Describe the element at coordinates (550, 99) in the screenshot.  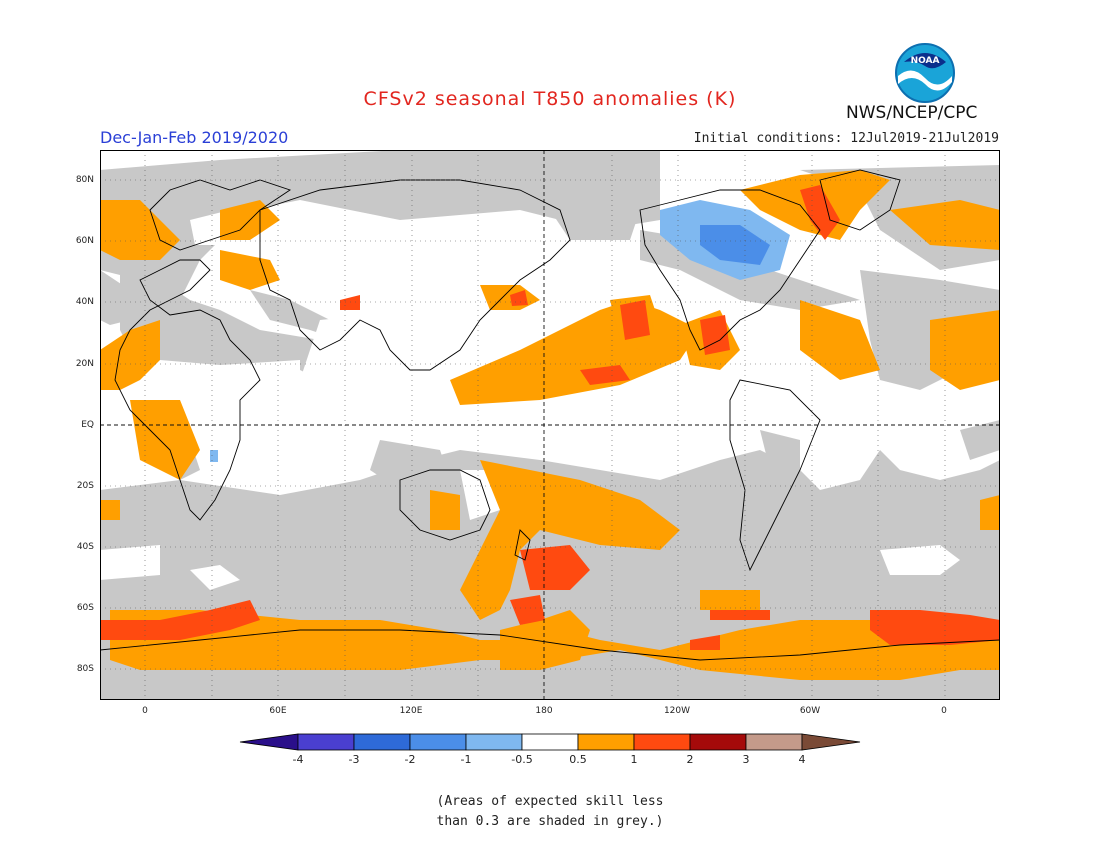
I see `map-title: CFSv2 seasonal T850 anomalies (K)` at that location.